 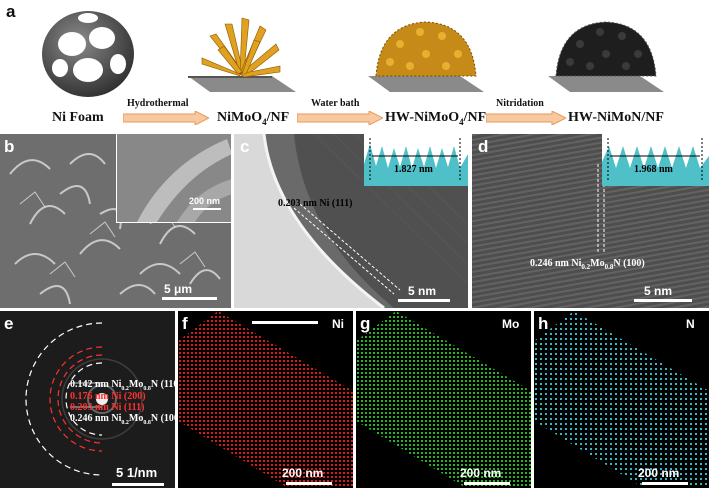 What do you see at coordinates (138, 484) in the screenshot?
I see `saed-scale-bar` at bounding box center [138, 484].